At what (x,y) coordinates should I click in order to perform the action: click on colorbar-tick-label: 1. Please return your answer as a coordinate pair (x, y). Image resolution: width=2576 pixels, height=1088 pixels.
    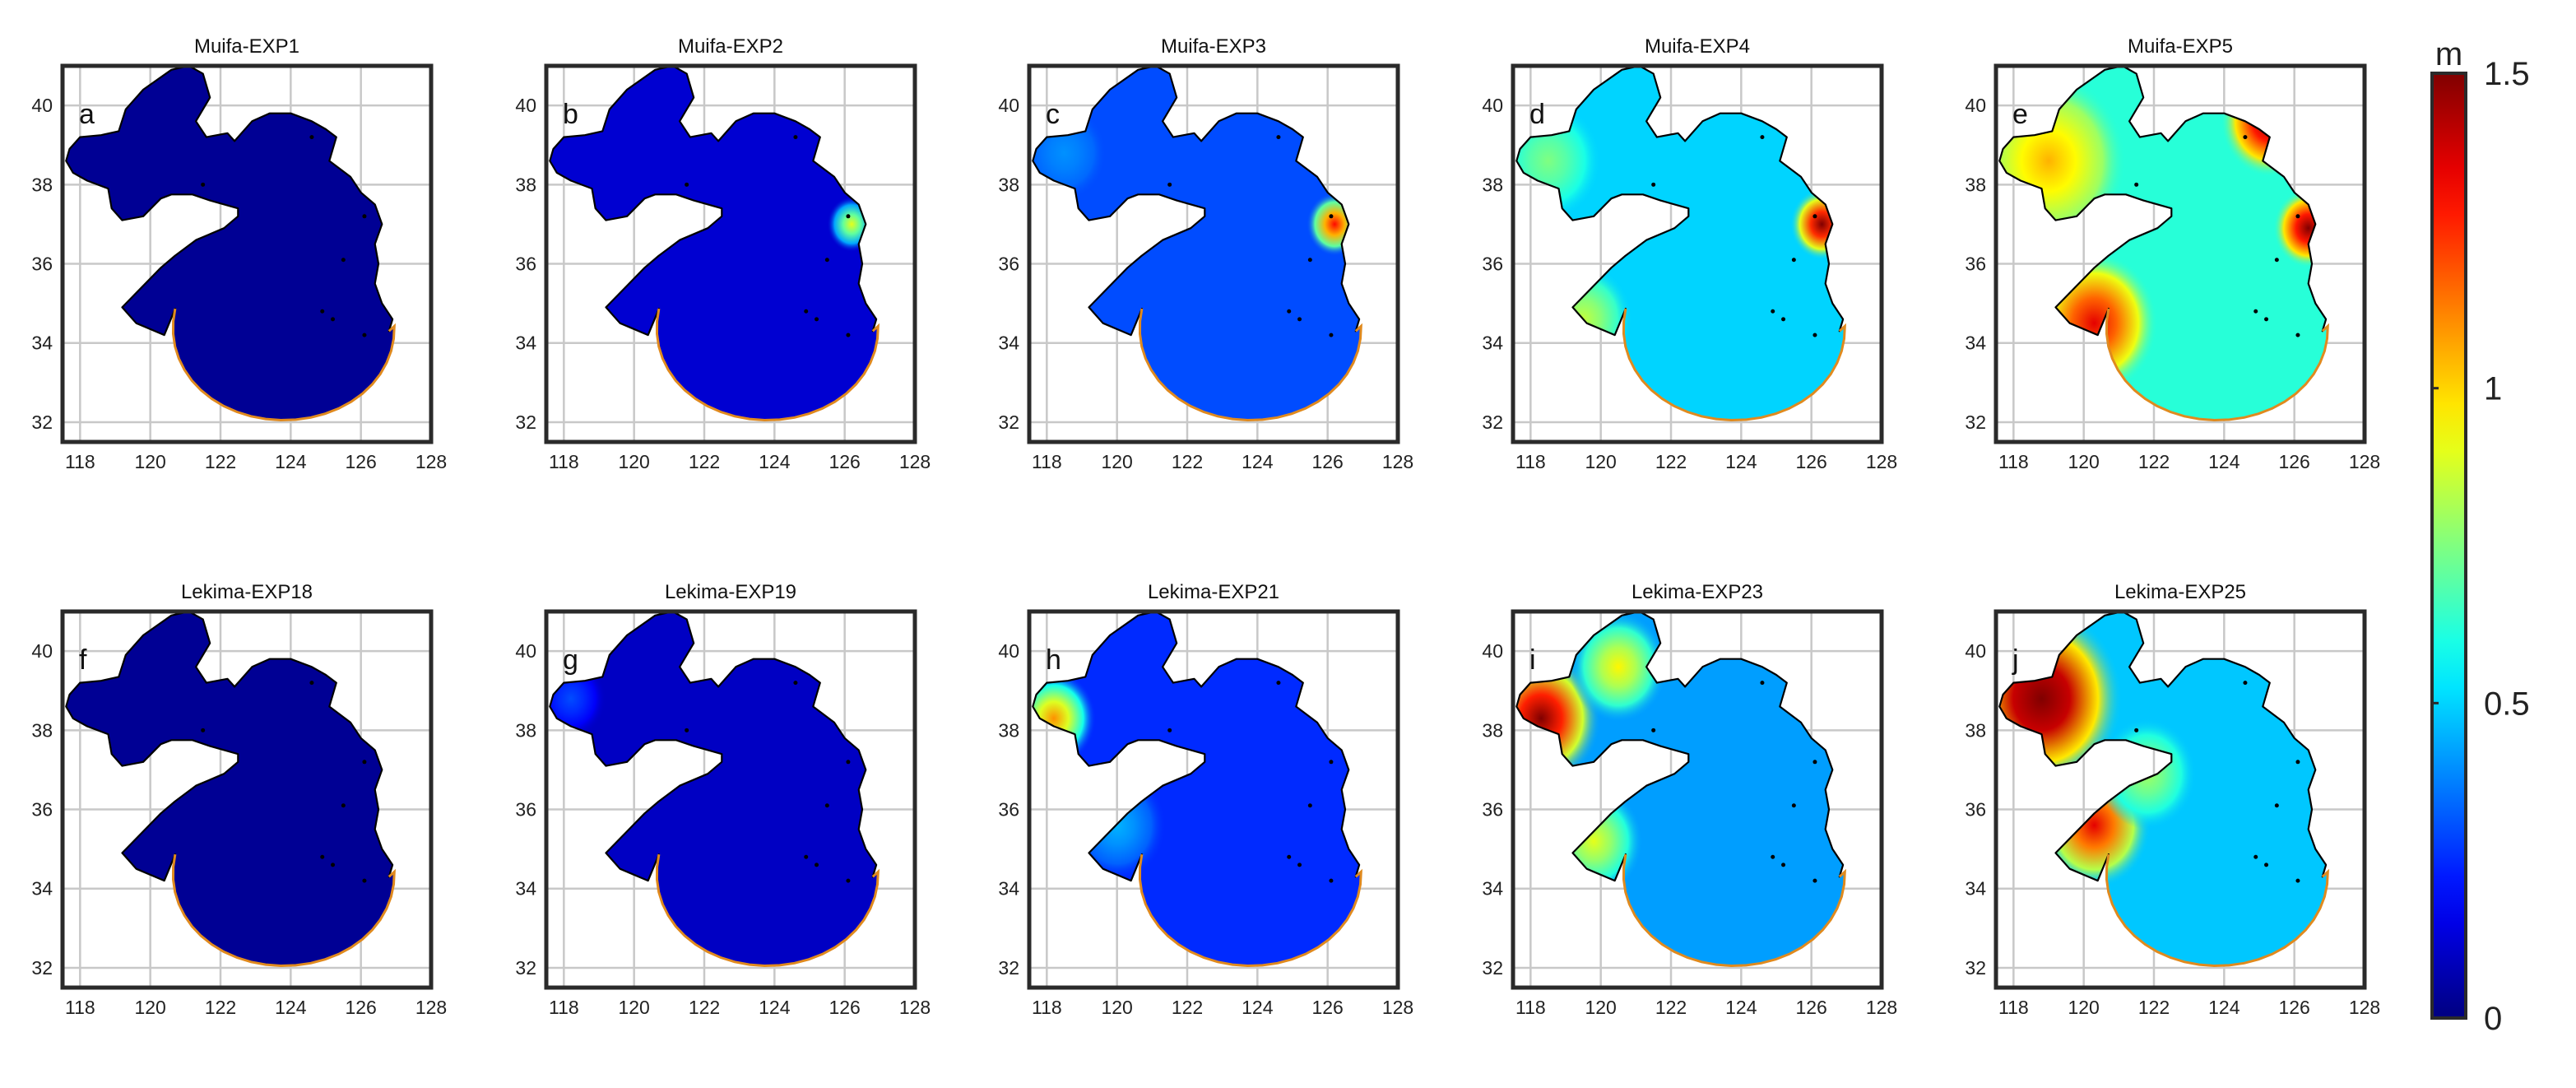
    Looking at the image, I should click on (2493, 389).